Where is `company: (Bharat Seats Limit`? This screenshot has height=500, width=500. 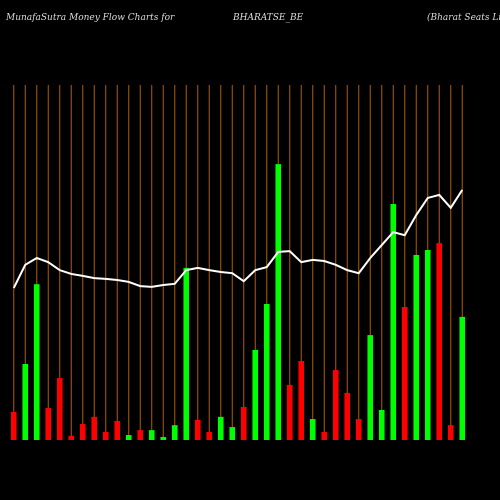
company: (Bharat Seats Limit is located at coordinates (463, 17).